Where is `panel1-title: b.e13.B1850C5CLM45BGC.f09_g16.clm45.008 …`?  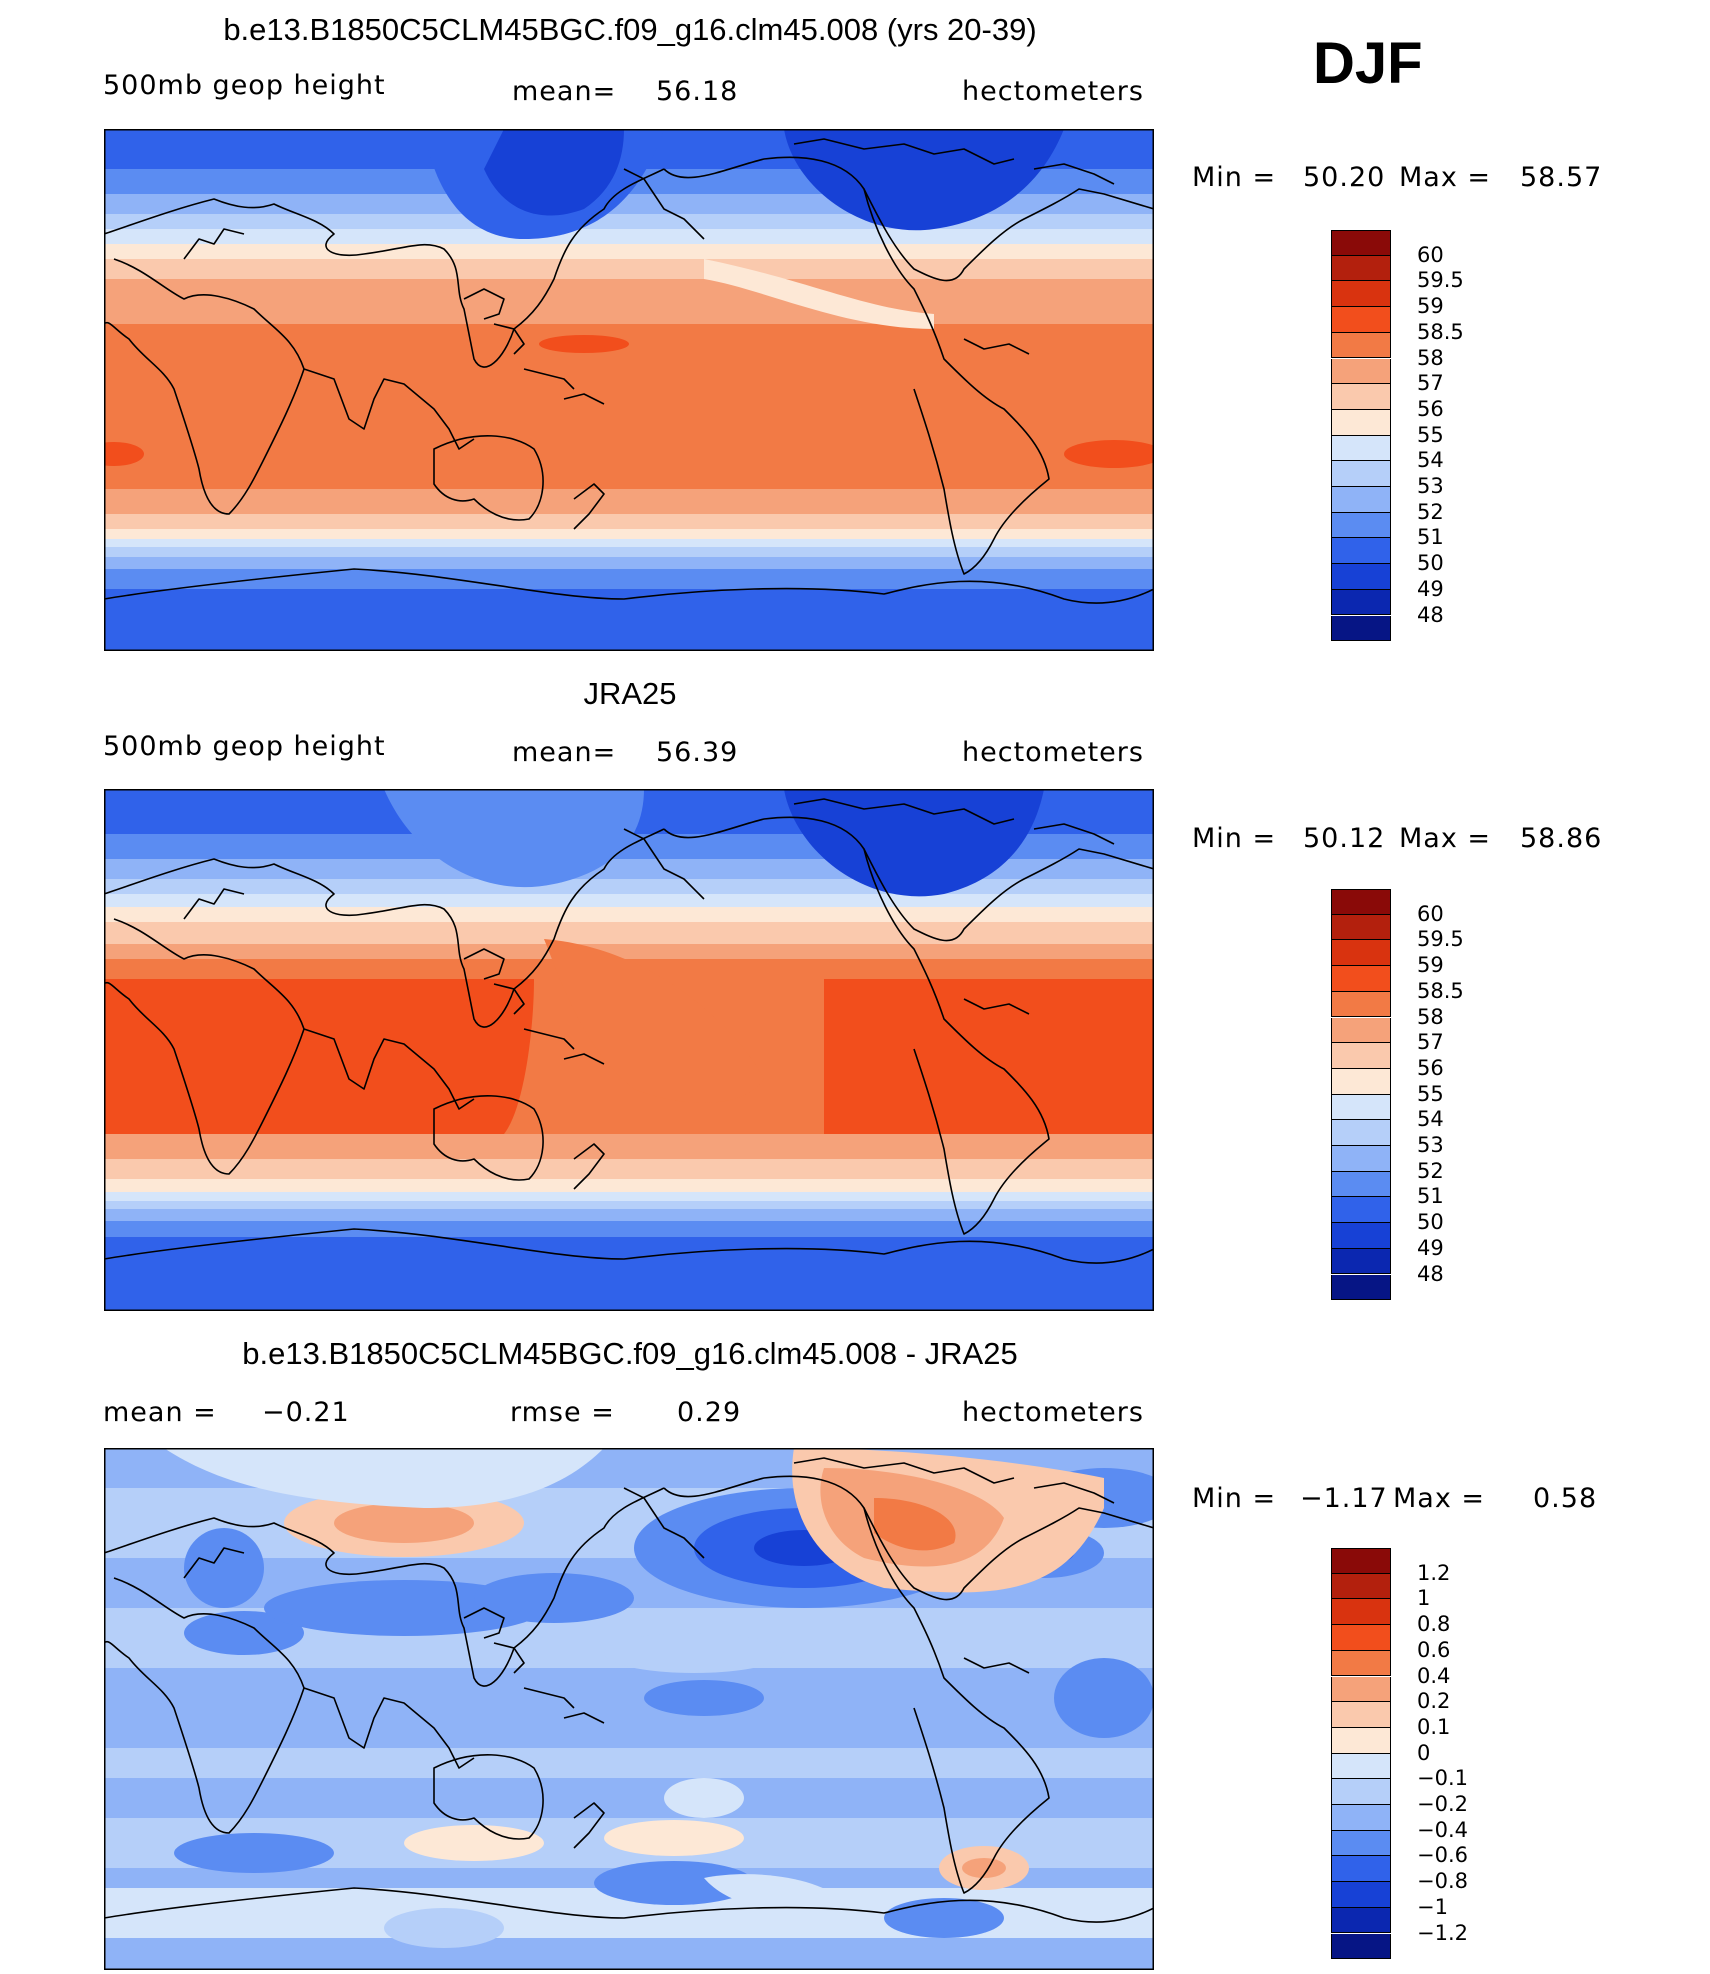
panel1-title: b.e13.B1850C5CLM45BGC.f09_g16.clm45.008 … is located at coordinates (630, 29).